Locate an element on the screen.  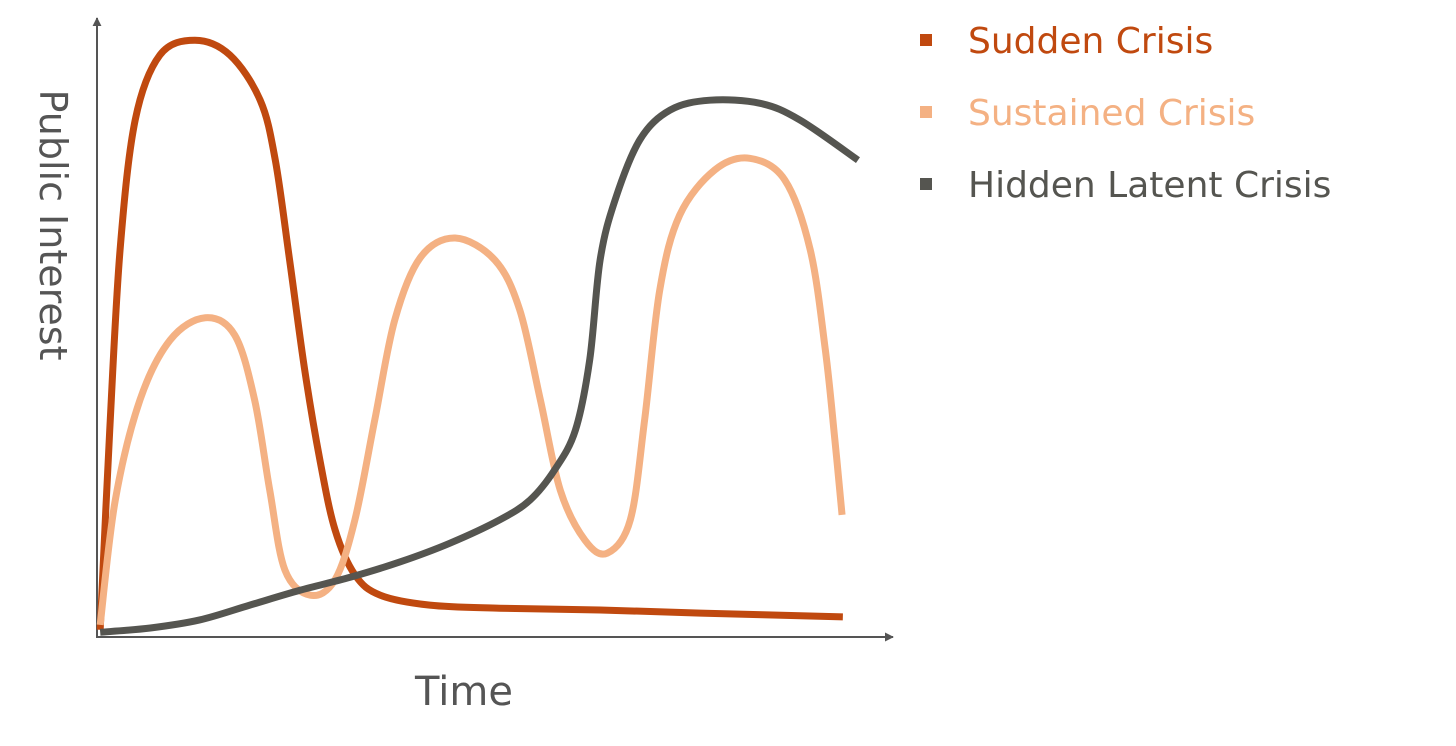
y-axis-title: Public Interest is located at coordinates (53, 225).